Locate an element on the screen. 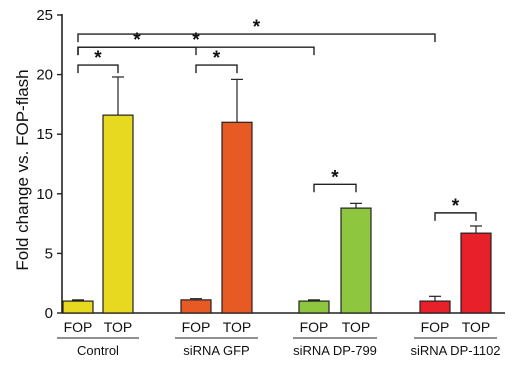 The width and height of the screenshot is (515, 367). y-tick-label: 5 is located at coordinates (49, 253).